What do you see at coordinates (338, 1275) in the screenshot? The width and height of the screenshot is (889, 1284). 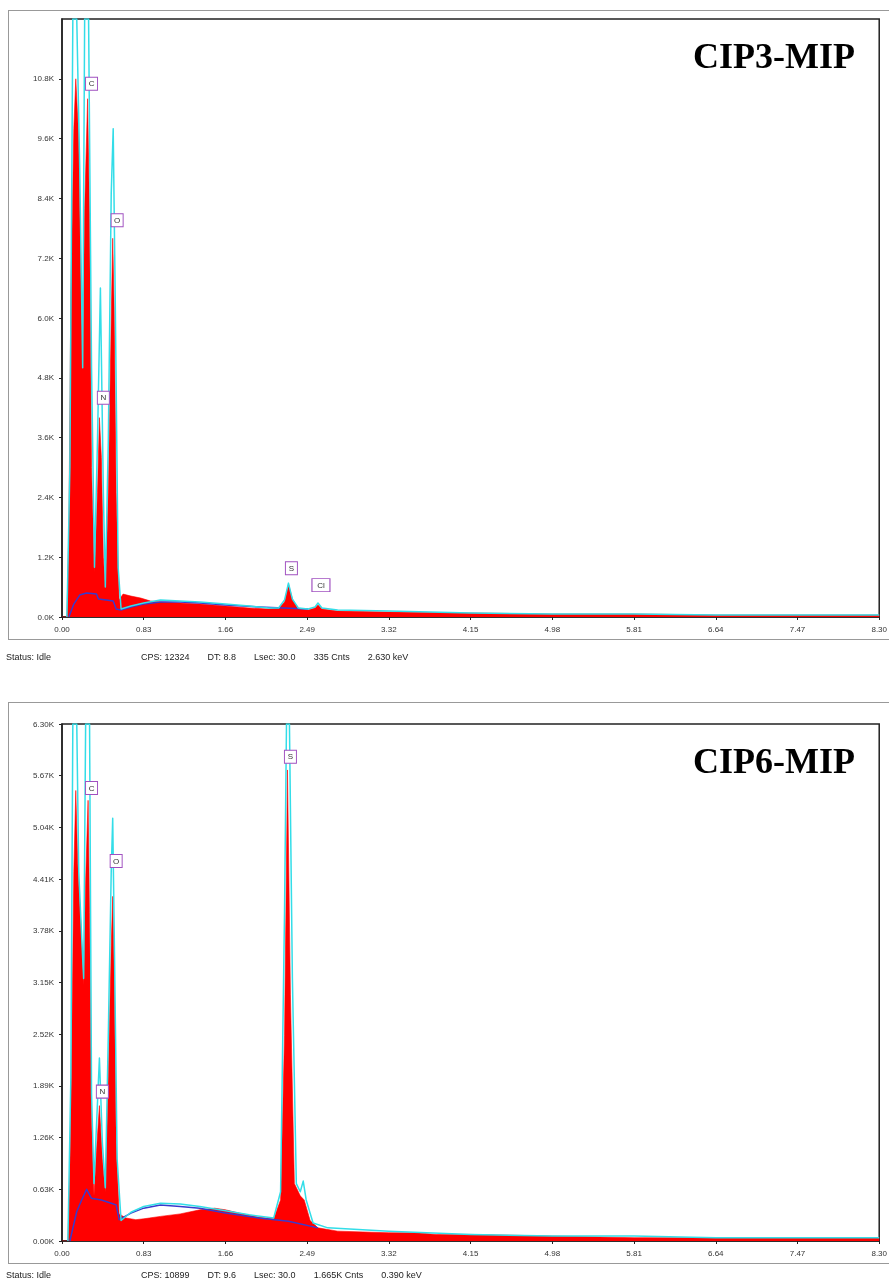 I see `text: 1.665K Cnts` at bounding box center [338, 1275].